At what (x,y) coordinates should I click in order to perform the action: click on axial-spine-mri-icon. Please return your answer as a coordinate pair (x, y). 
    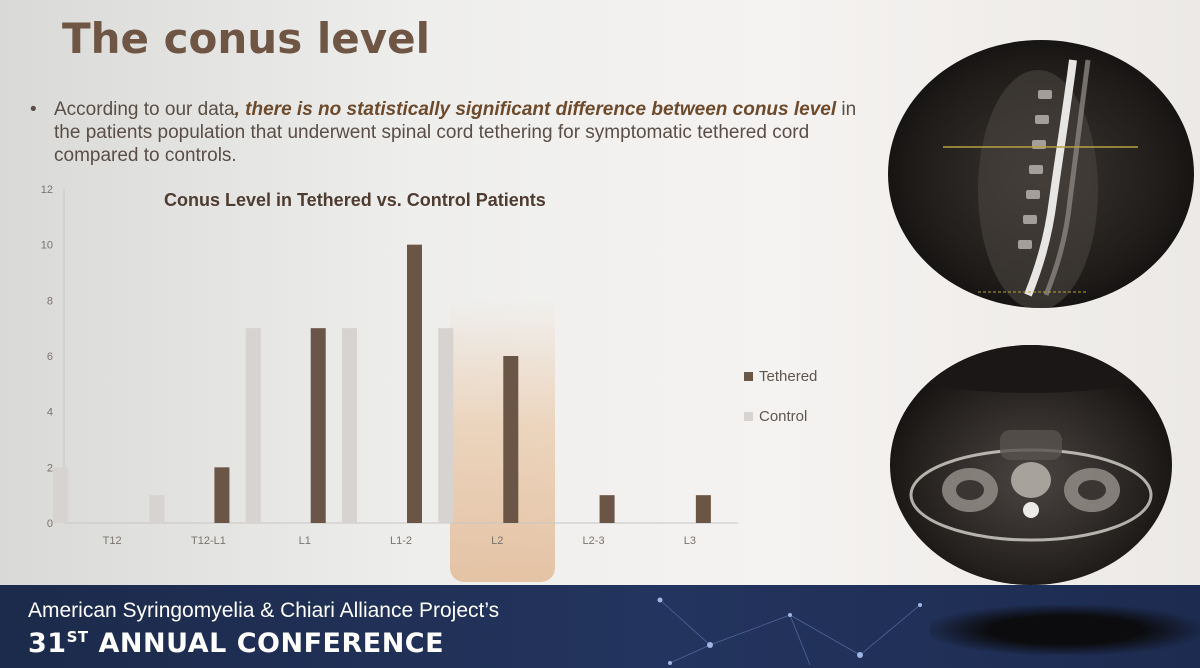
    Looking at the image, I should click on (1031, 465).